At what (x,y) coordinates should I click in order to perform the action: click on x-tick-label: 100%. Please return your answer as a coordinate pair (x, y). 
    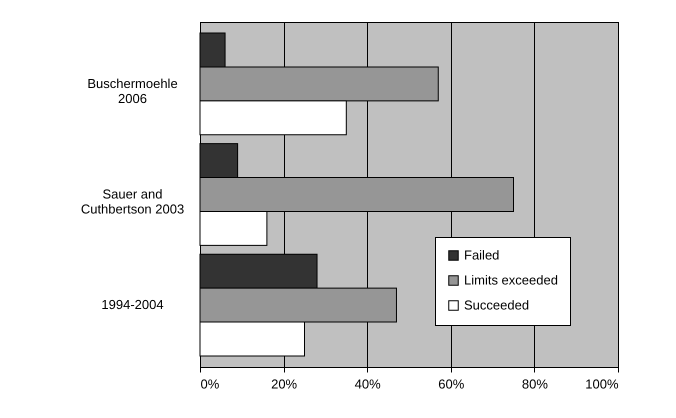
    Looking at the image, I should click on (602, 384).